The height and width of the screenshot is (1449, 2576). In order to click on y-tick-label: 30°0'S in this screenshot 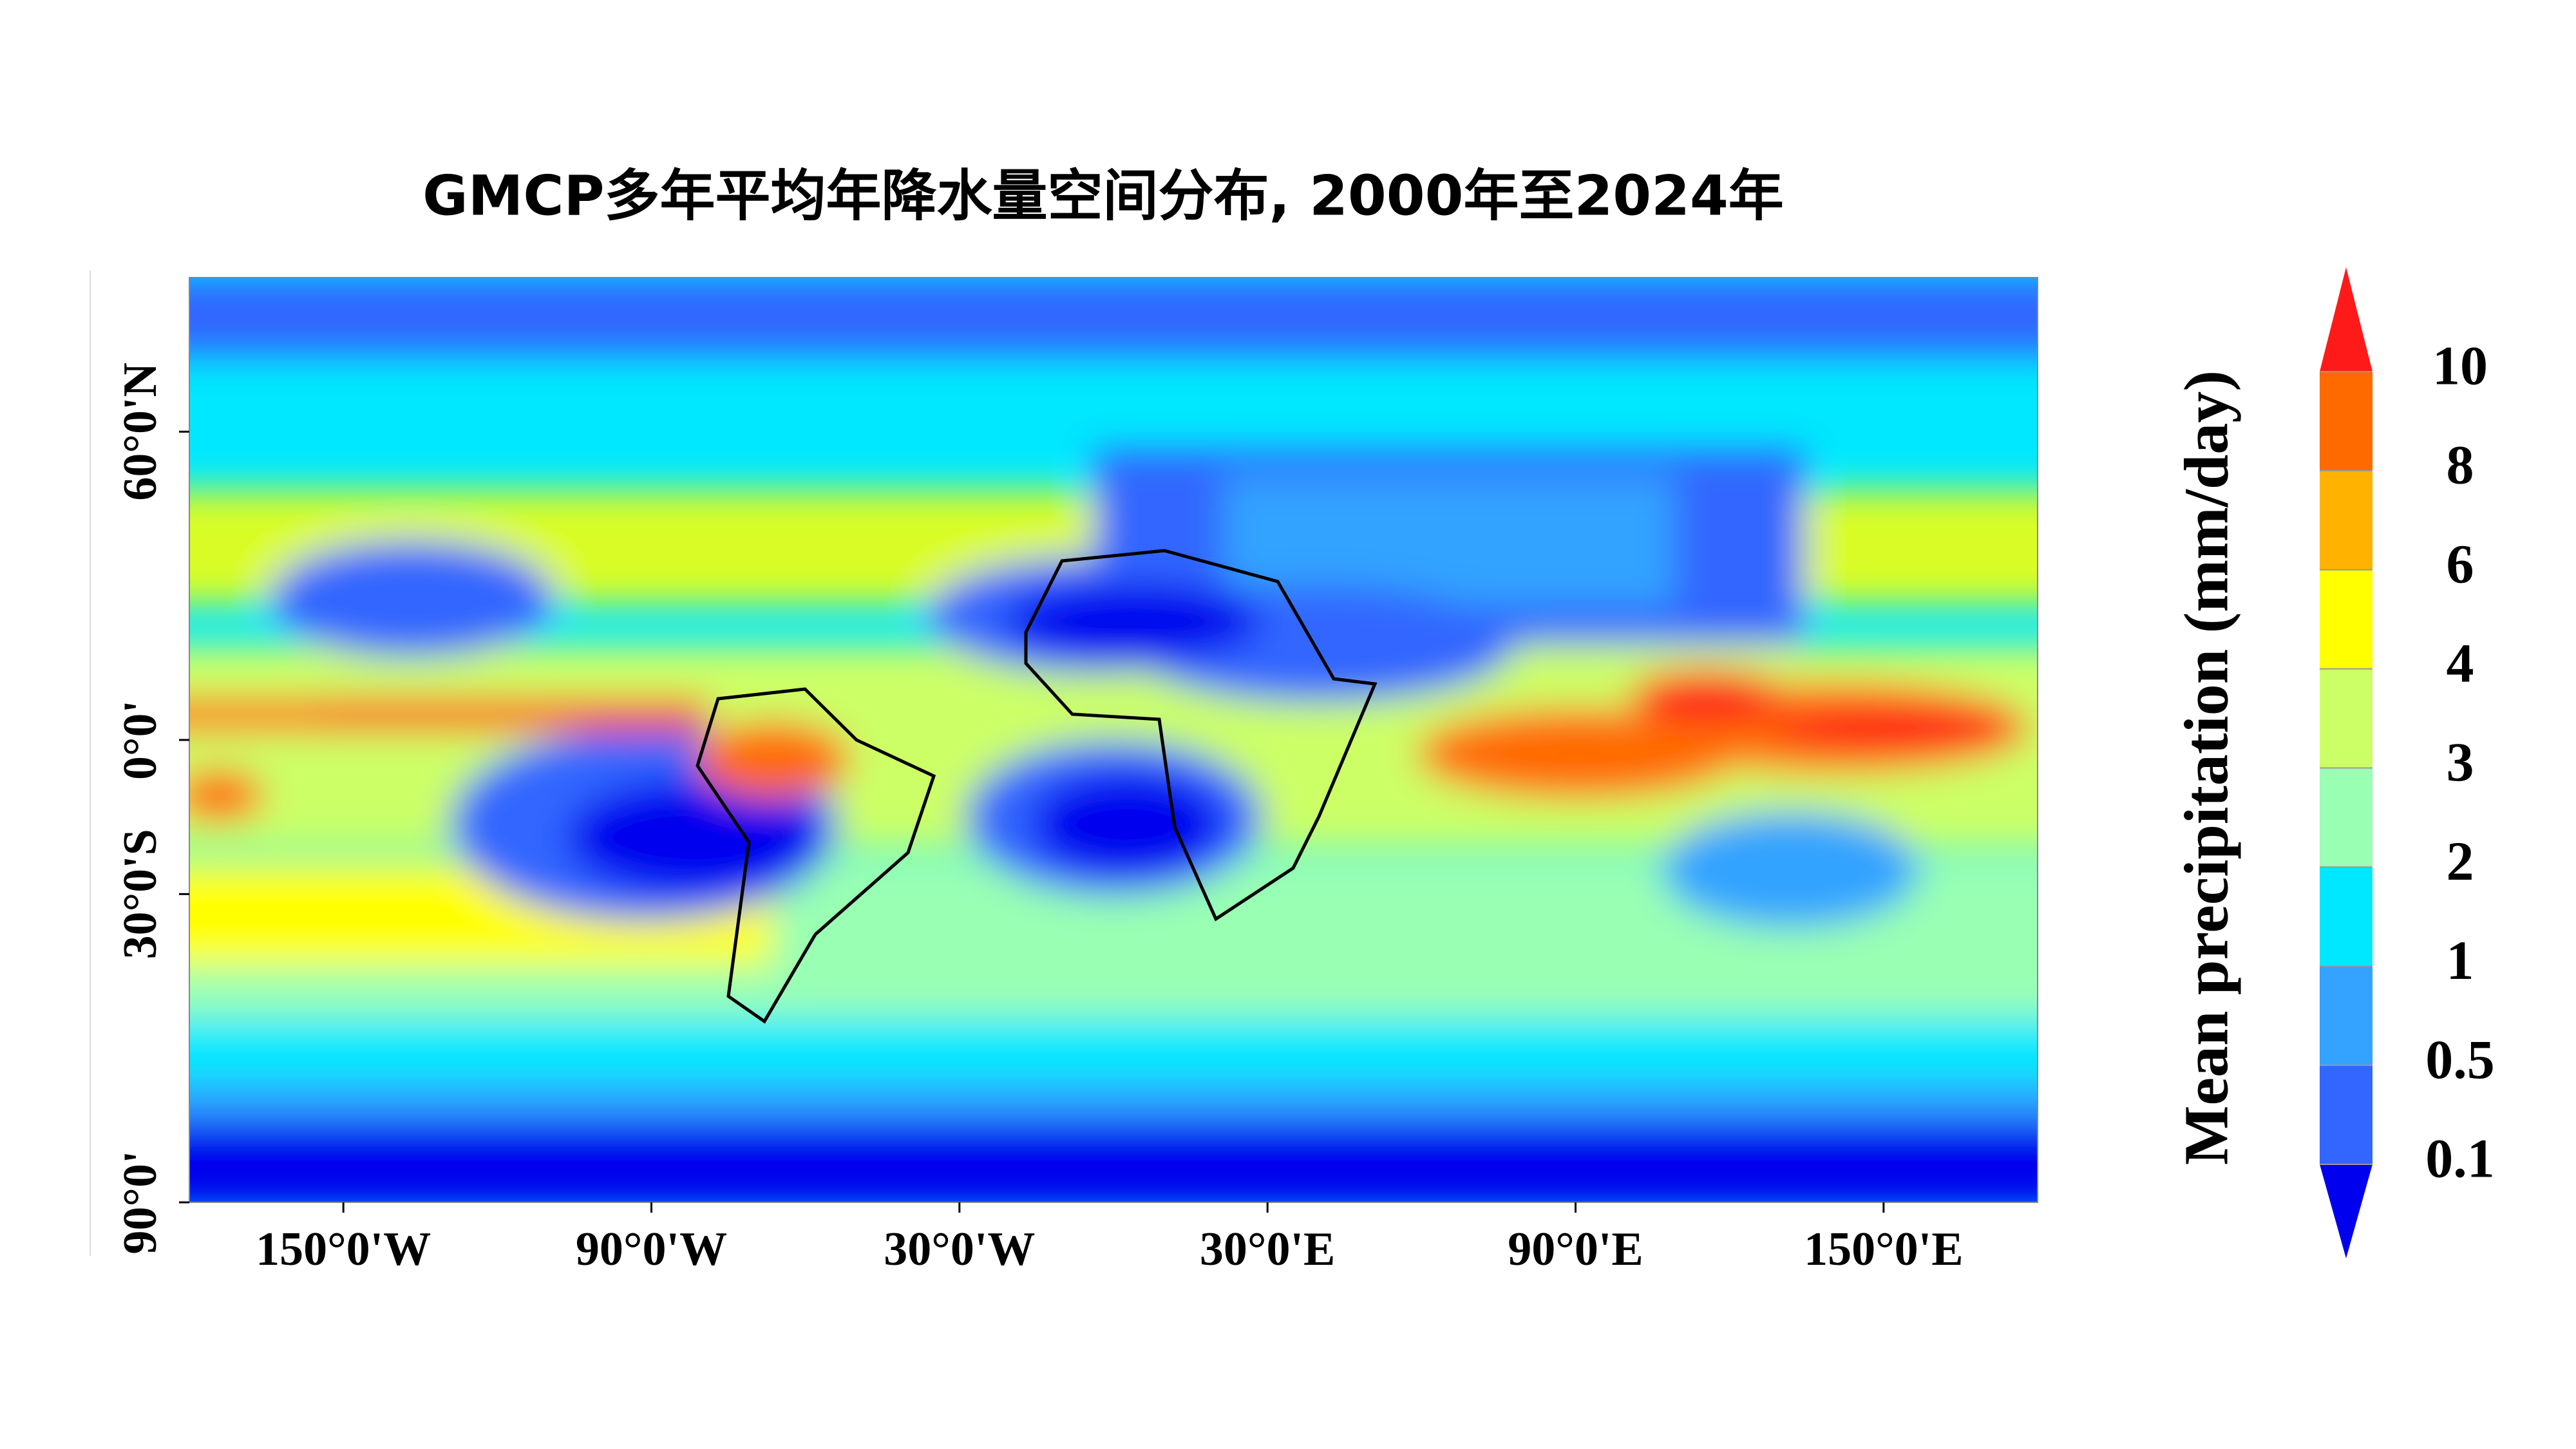, I will do `click(140, 894)`.